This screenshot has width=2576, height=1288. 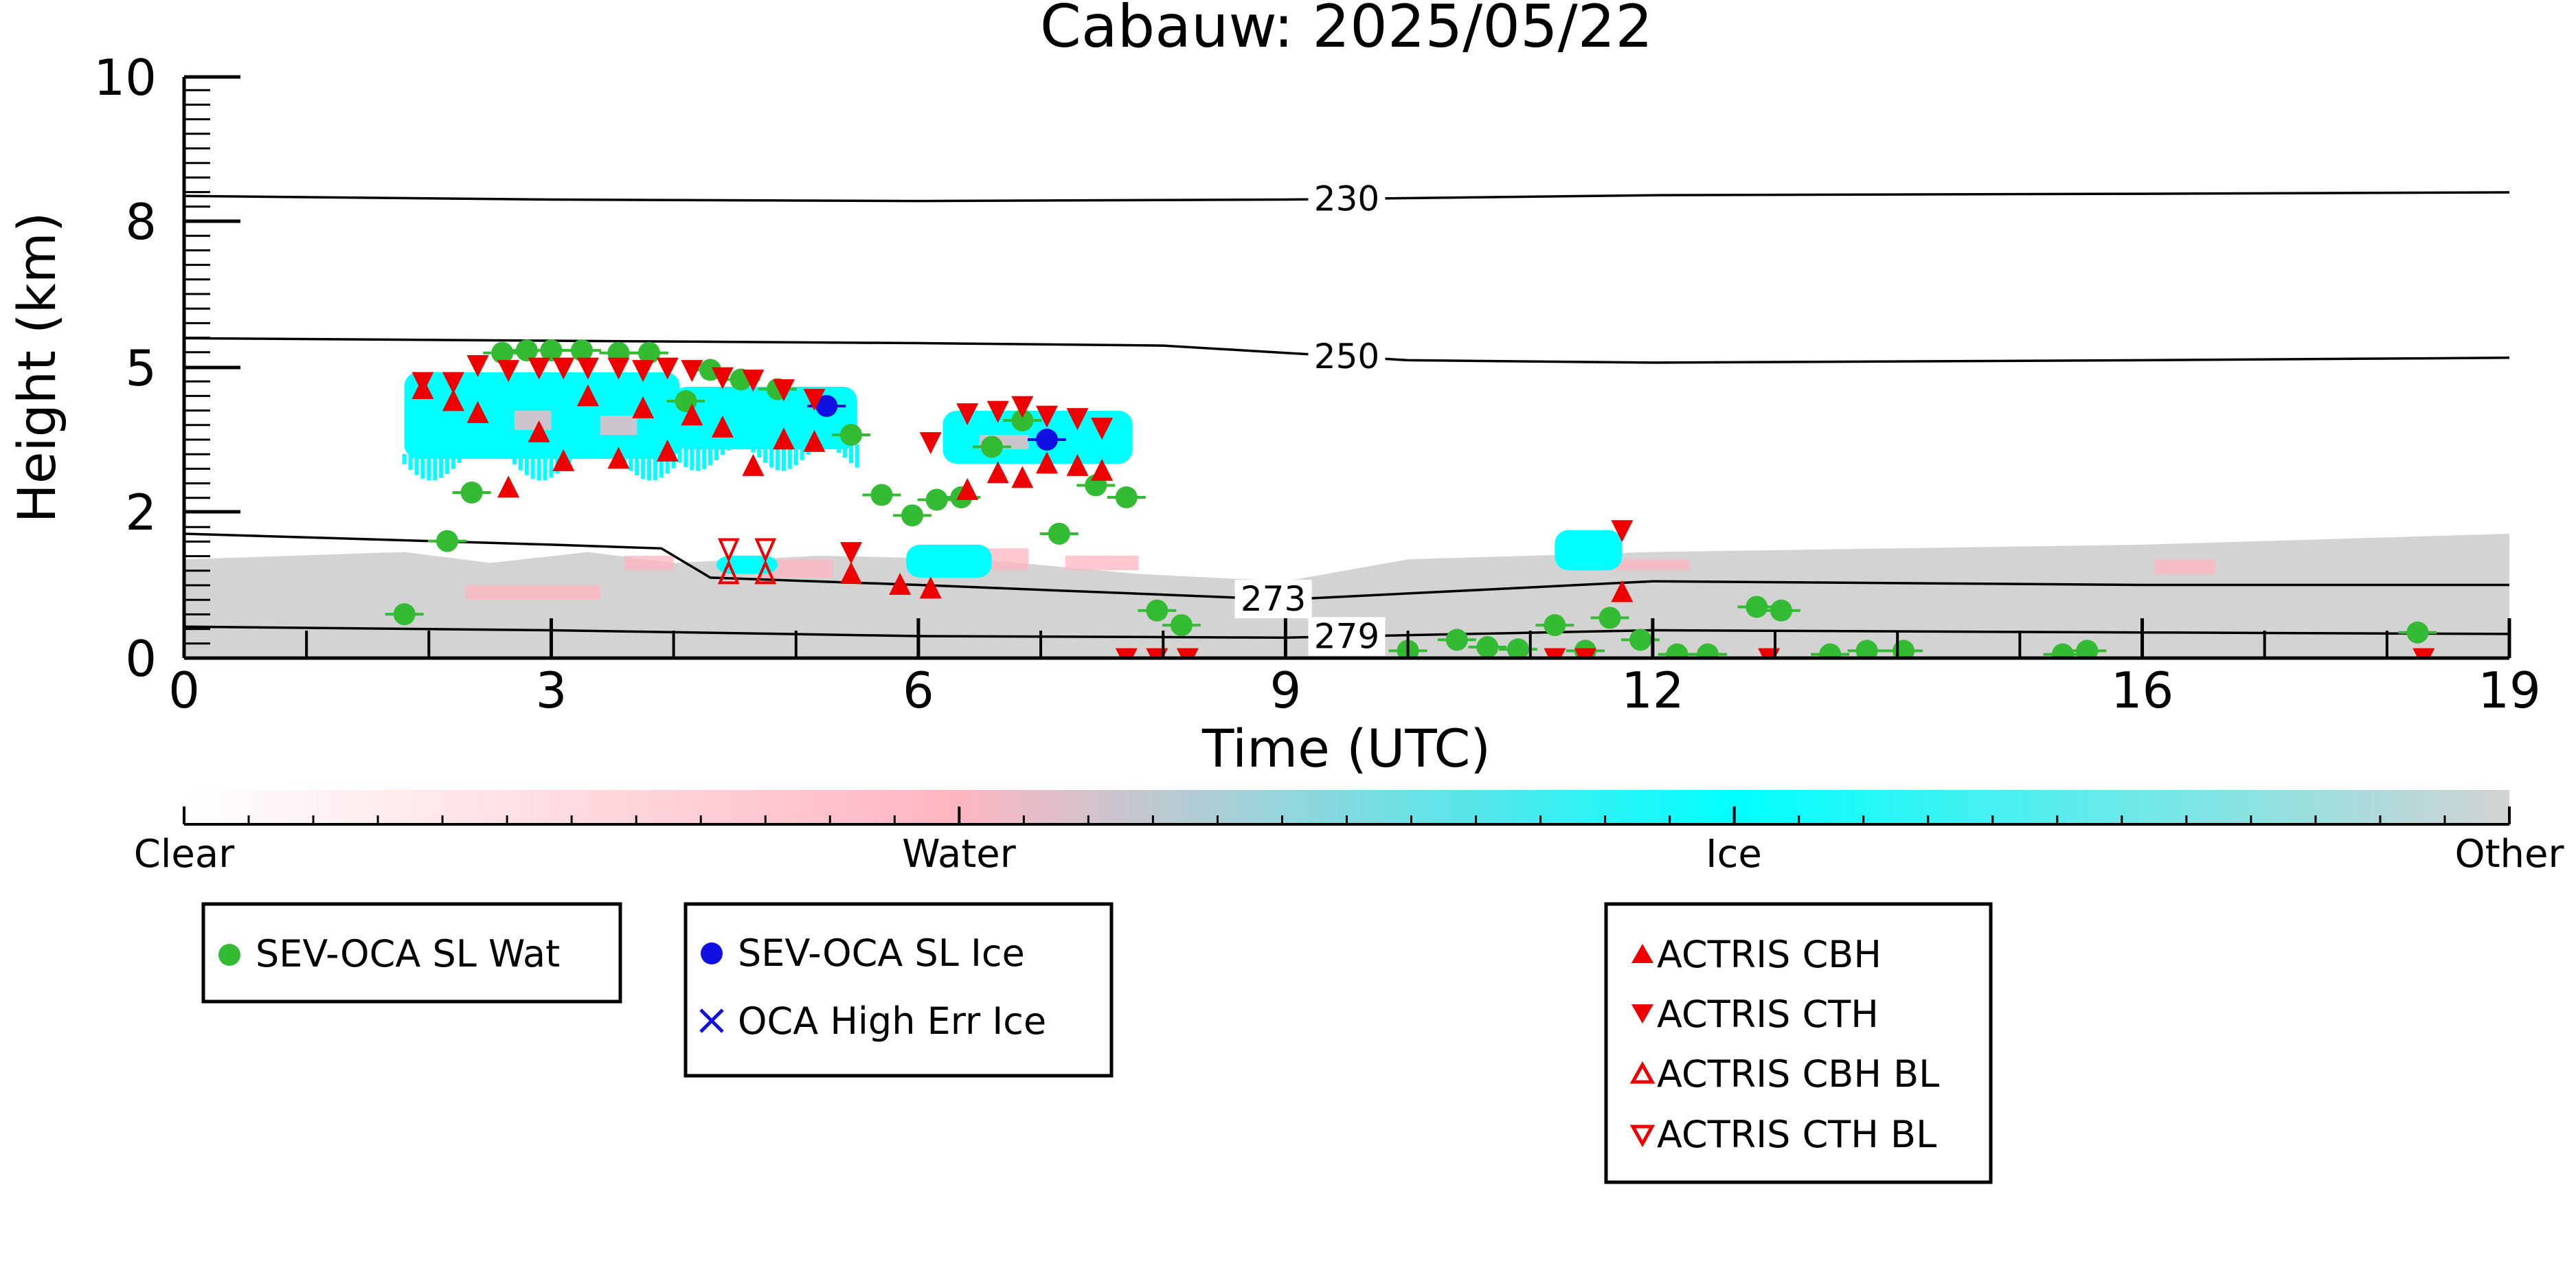 What do you see at coordinates (765, 550) in the screenshot?
I see `actris-cth-bl-marker` at bounding box center [765, 550].